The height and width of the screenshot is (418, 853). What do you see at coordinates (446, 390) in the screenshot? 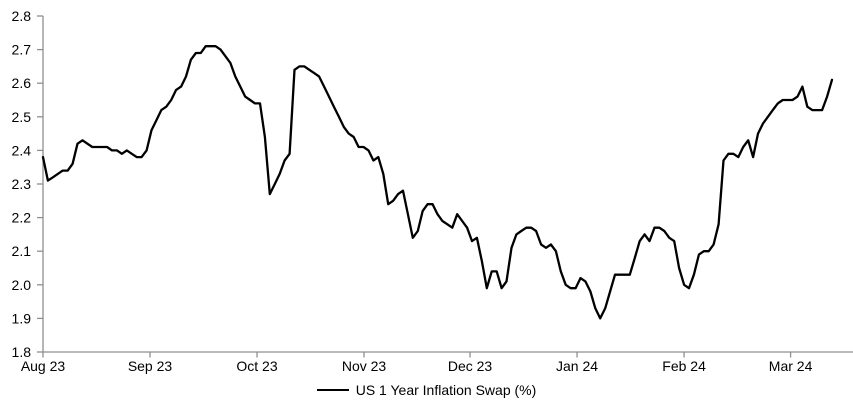
I see `legend-label: US 1 Year Inflation Swap (%)` at bounding box center [446, 390].